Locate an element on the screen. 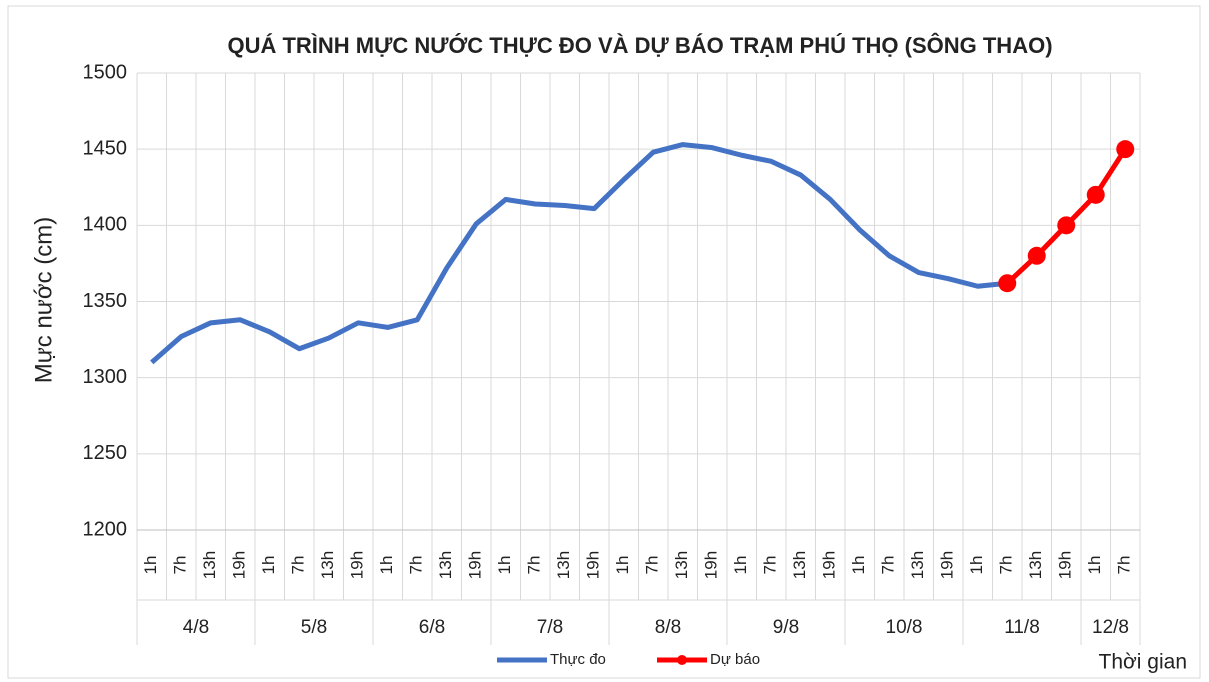  group-label: 10/8 is located at coordinates (904, 627).